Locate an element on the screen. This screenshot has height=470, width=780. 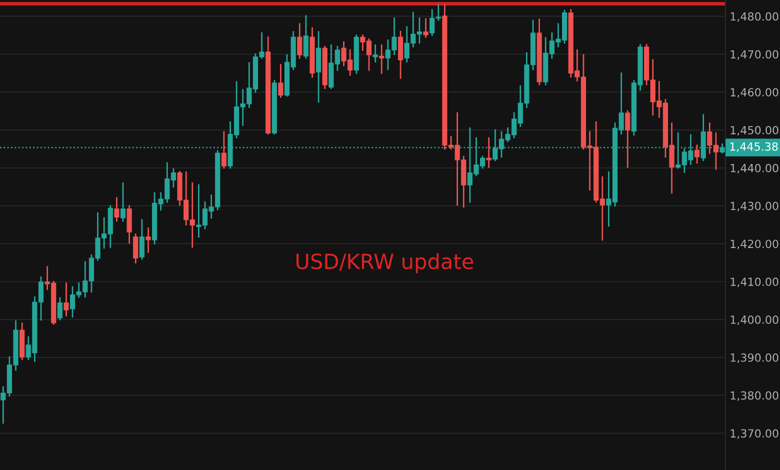
y-tick-label: 1,390.00 is located at coordinates (754, 358).